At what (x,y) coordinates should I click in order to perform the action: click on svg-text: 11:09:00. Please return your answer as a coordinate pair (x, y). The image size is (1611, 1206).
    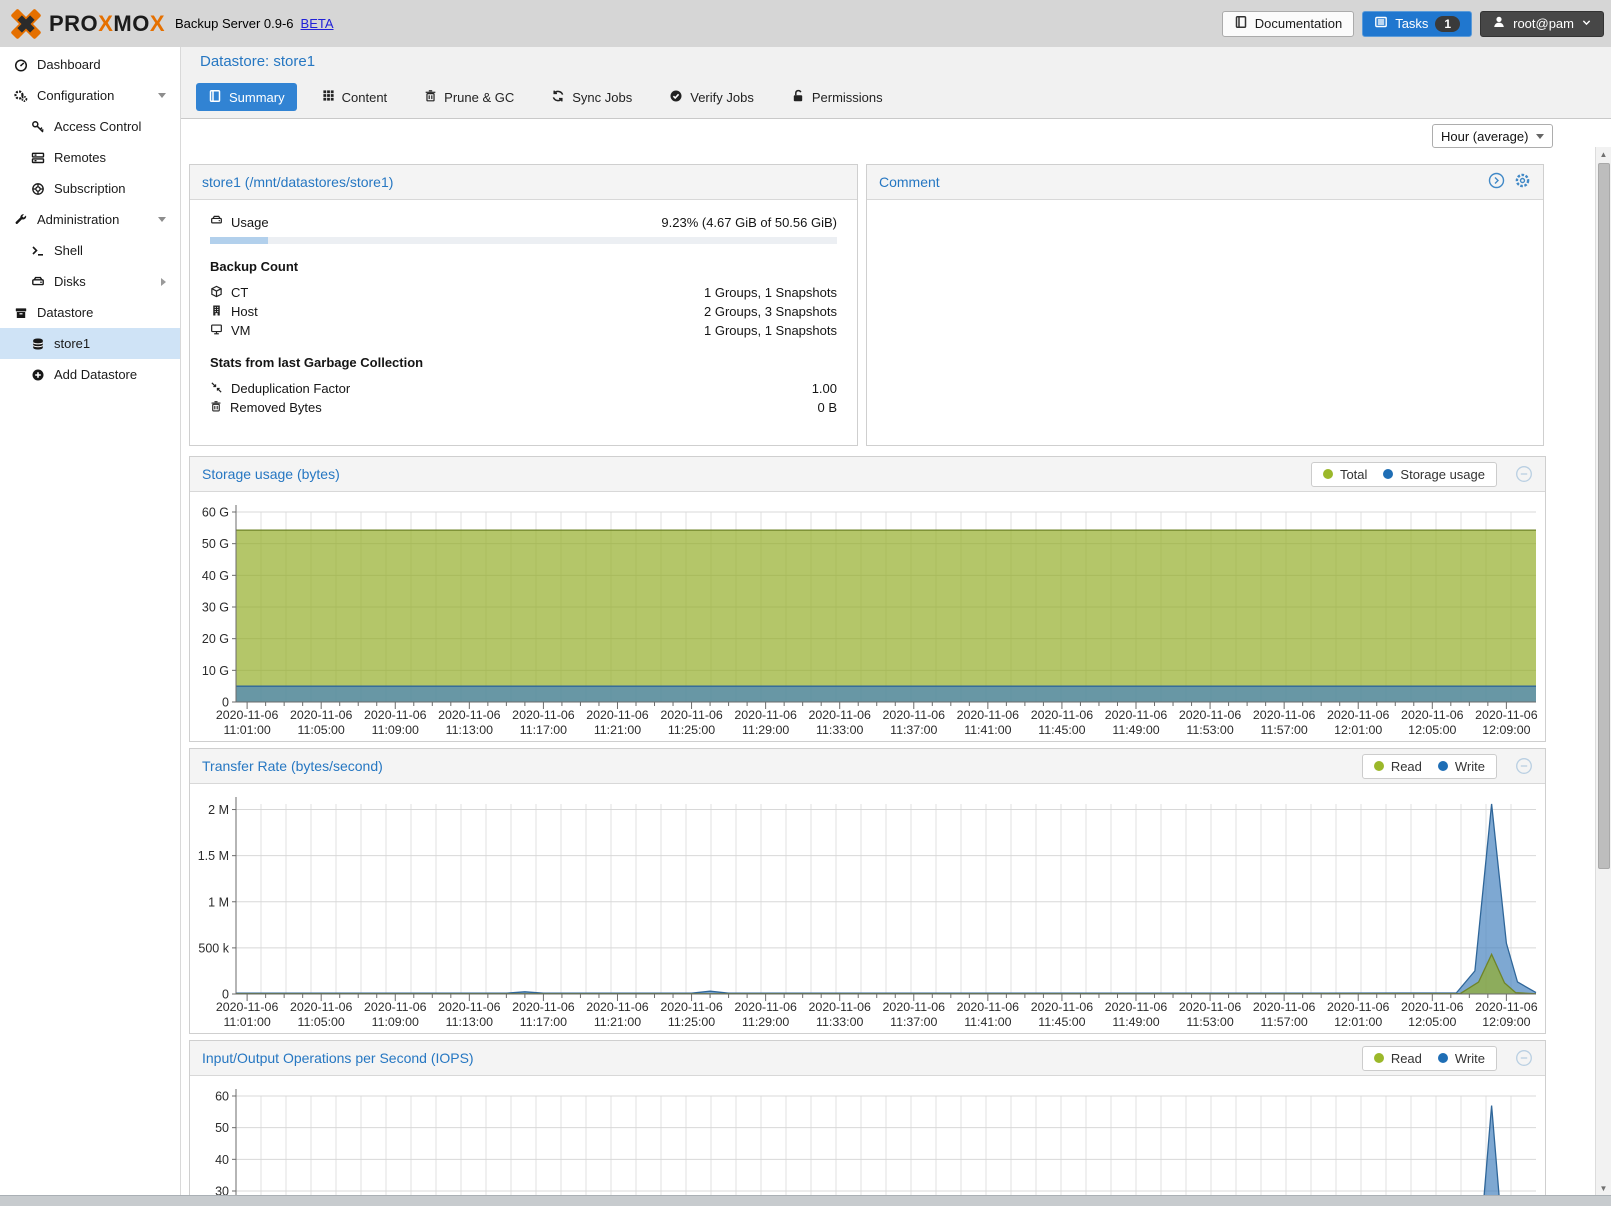
    Looking at the image, I should click on (395, 730).